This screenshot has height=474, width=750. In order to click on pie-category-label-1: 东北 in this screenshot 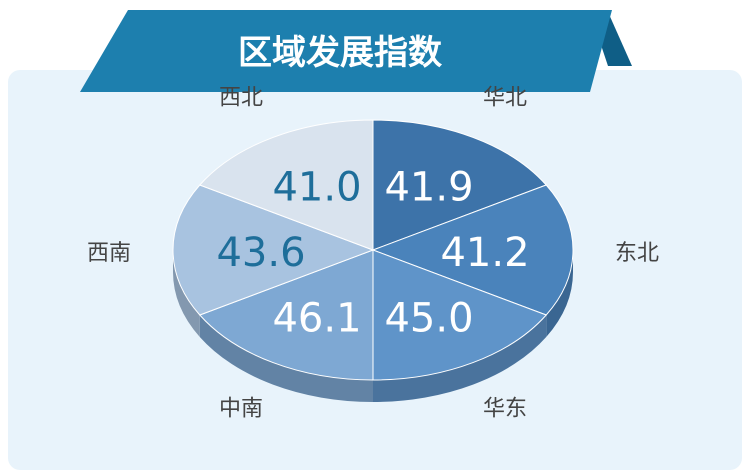, I will do `click(637, 253)`.